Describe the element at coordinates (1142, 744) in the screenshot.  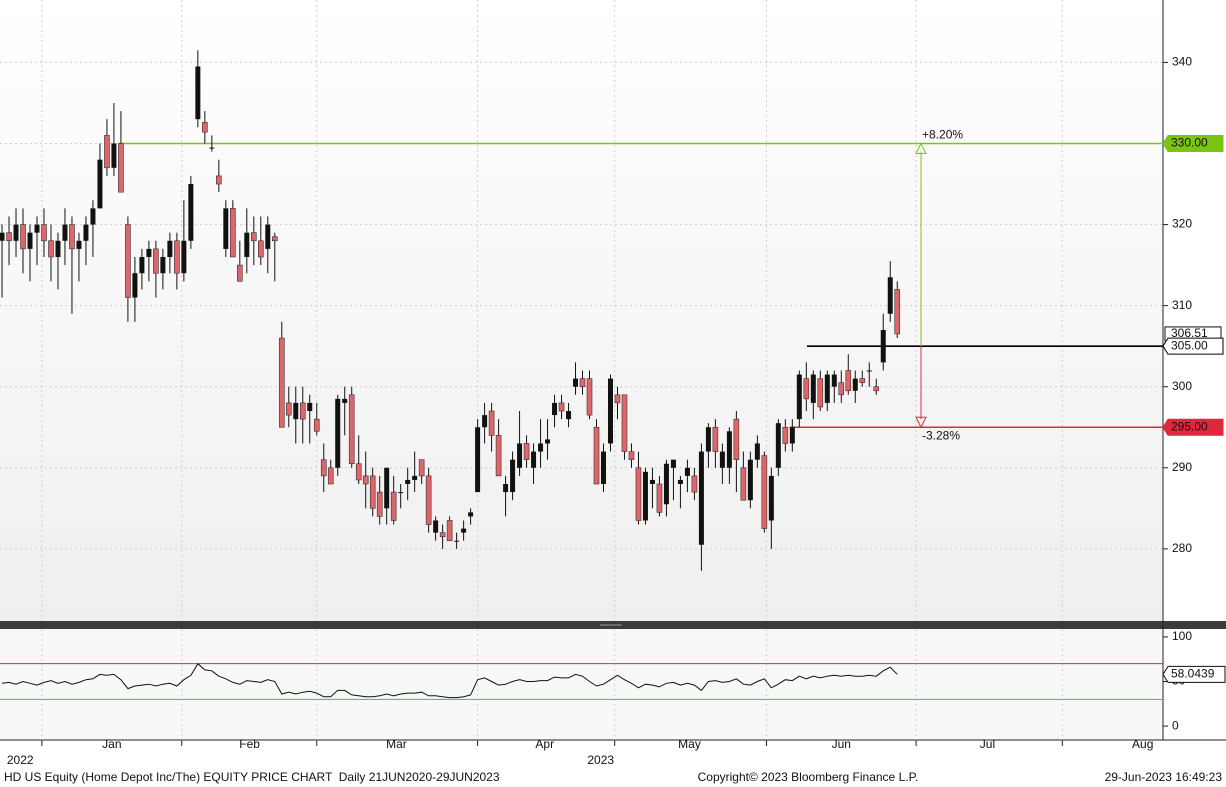
I see `x-tick-label: Aug` at that location.